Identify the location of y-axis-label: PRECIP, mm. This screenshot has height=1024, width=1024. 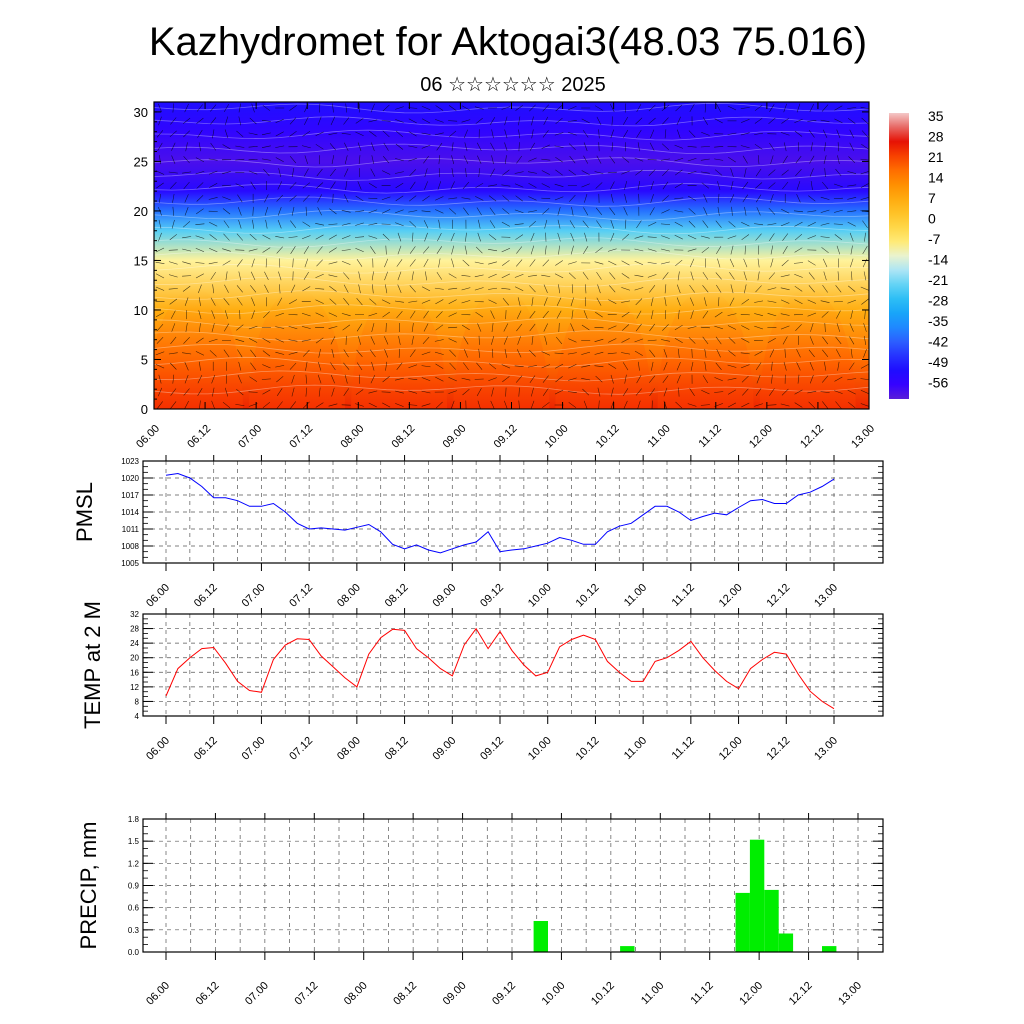
(88, 886).